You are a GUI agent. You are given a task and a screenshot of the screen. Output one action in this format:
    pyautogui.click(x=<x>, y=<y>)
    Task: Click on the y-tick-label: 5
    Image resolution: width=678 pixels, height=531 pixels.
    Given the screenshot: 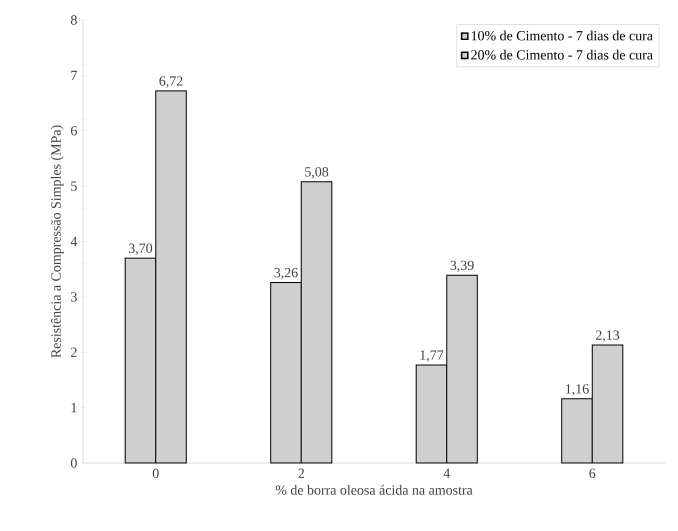 What is the action you would take?
    pyautogui.click(x=74, y=186)
    